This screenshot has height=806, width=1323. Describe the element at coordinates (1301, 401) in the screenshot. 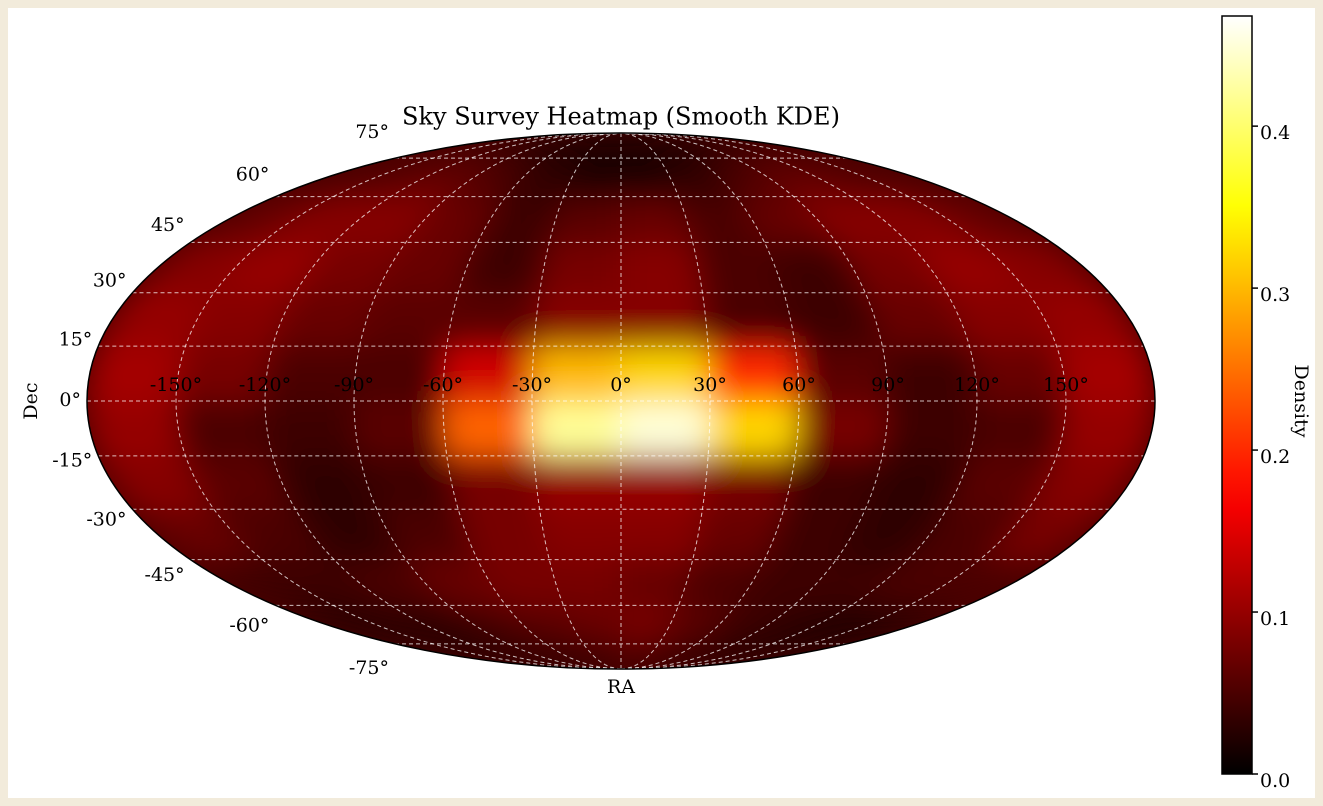

I see `colorbar-label: Density` at that location.